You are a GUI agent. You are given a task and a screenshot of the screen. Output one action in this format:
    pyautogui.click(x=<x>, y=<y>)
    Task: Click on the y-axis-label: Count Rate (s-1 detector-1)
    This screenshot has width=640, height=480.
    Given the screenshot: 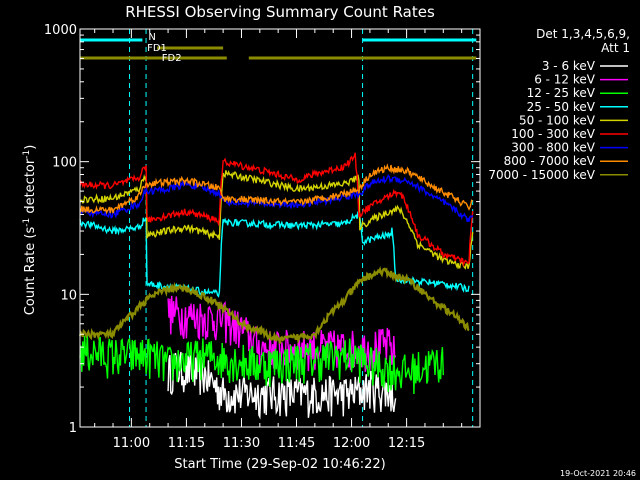 What is the action you would take?
    pyautogui.click(x=30, y=230)
    